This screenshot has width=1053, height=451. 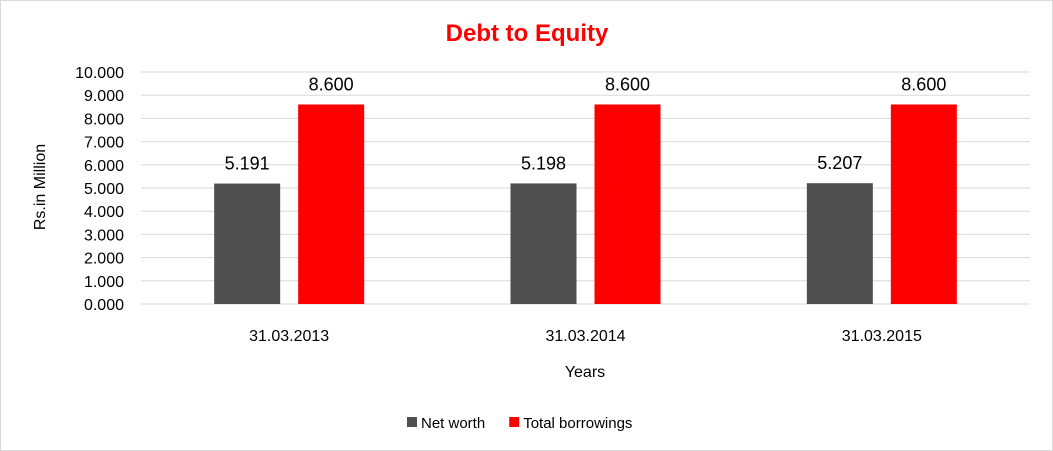 What do you see at coordinates (40, 187) in the screenshot?
I see `y-axis-title: Rs.in Million` at bounding box center [40, 187].